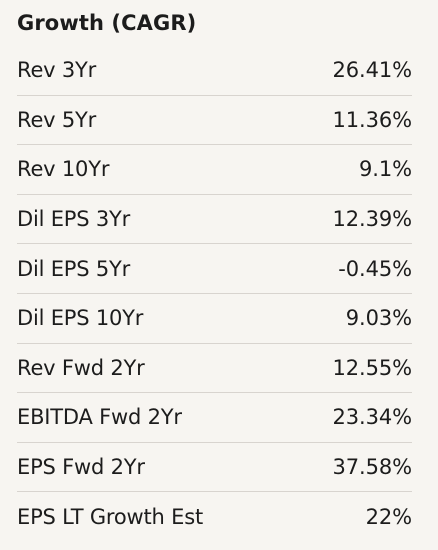 The width and height of the screenshot is (438, 550). I want to click on metric-row-rev-10yr: Rev 10Yr 9.1%, so click(214, 170).